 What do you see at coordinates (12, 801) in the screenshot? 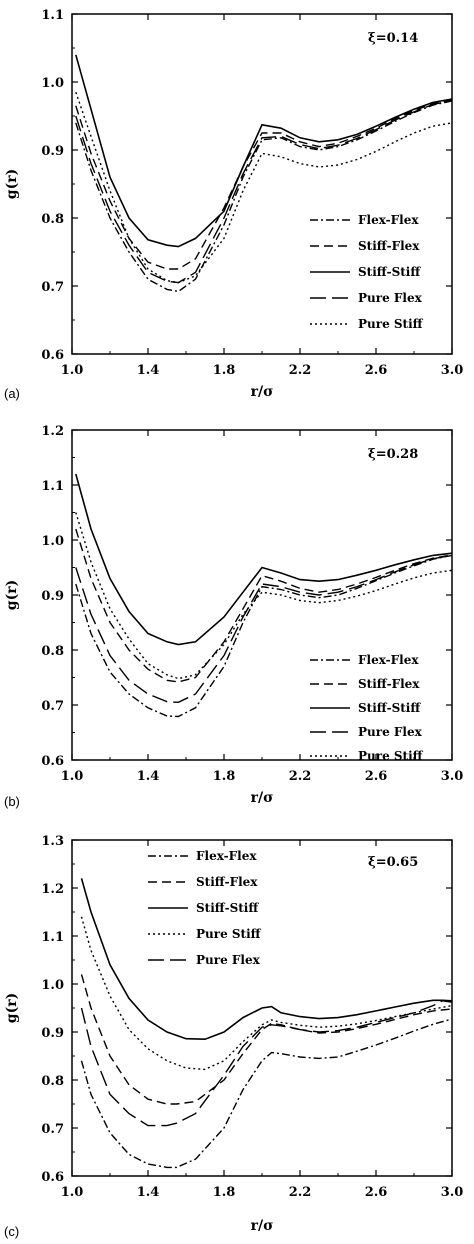
I see `panel-label: (b)` at bounding box center [12, 801].